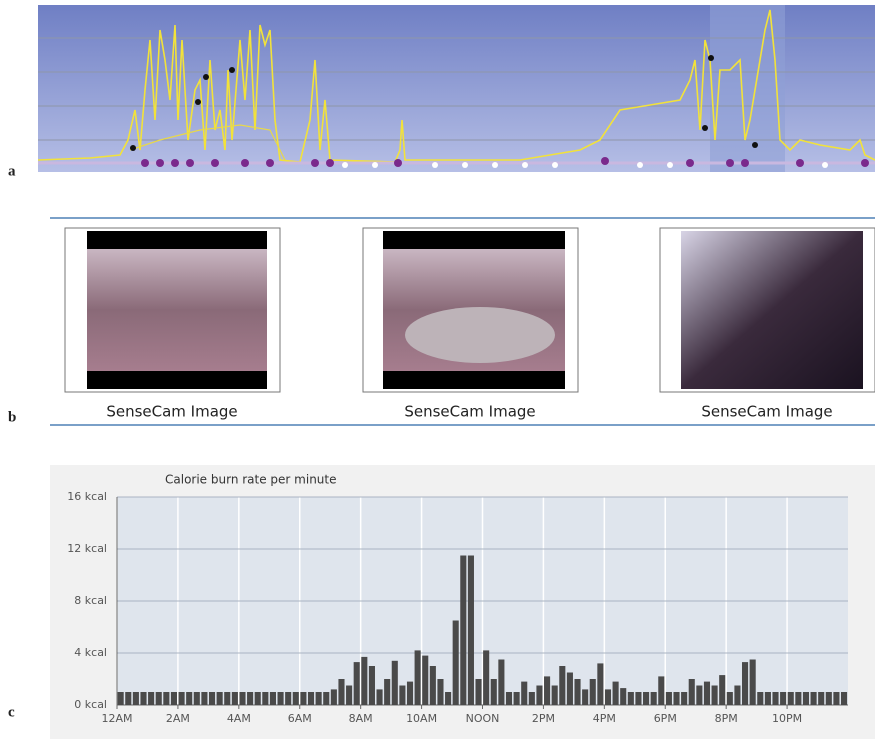  What do you see at coordinates (207, 142) in the screenshot?
I see `trace` at bounding box center [207, 142].